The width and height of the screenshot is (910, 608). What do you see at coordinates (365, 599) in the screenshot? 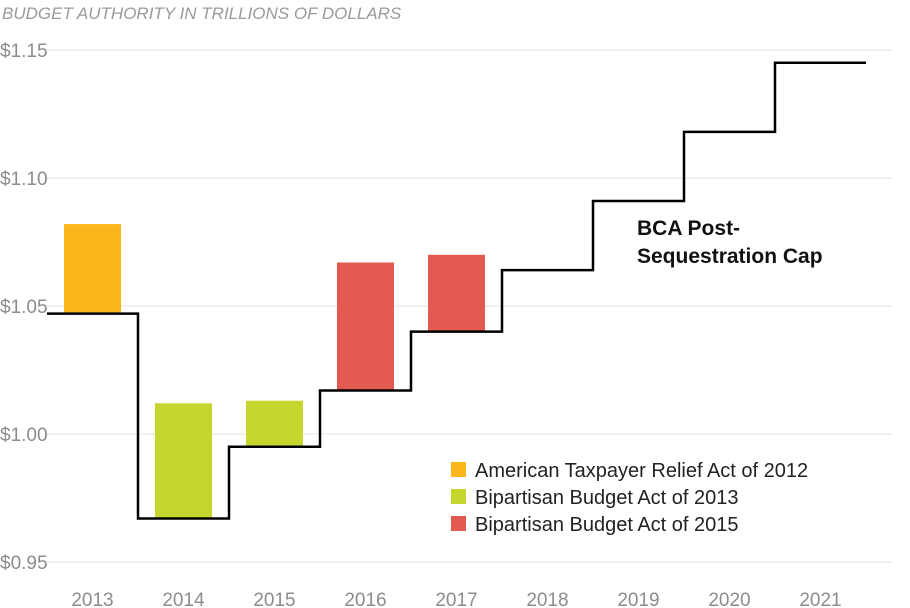
I see `x-tick-label: 2016` at bounding box center [365, 599].